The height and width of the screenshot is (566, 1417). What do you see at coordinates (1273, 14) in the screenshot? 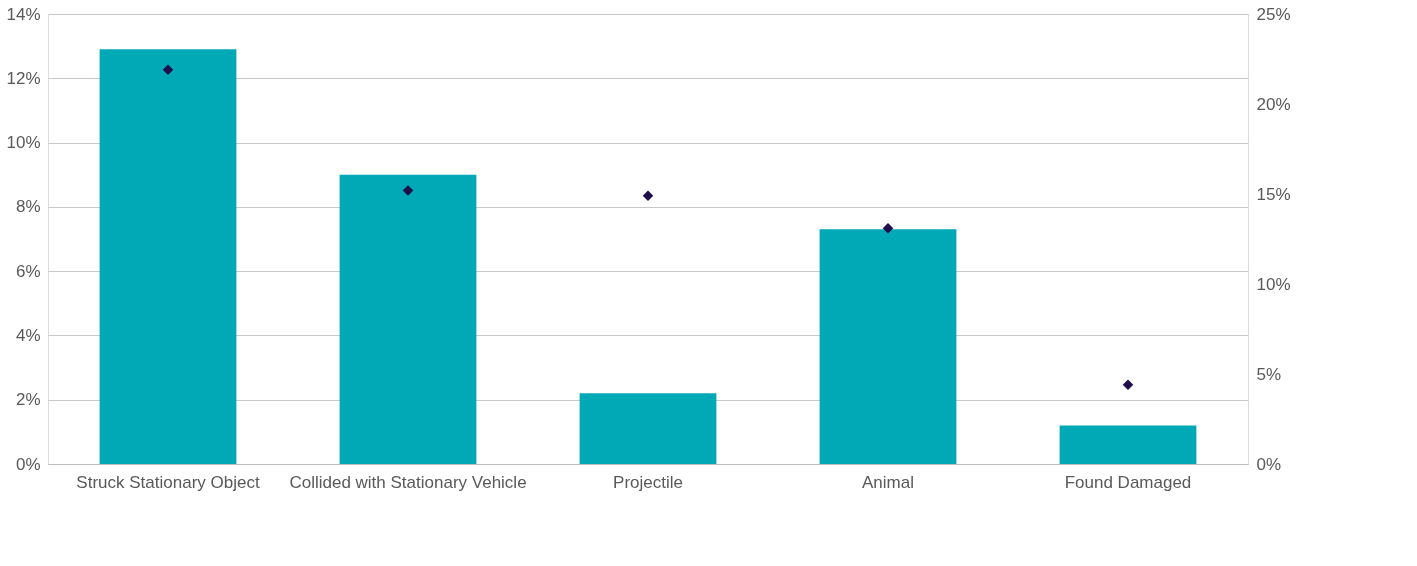
I see `y2-tick-label: 25%` at bounding box center [1273, 14].